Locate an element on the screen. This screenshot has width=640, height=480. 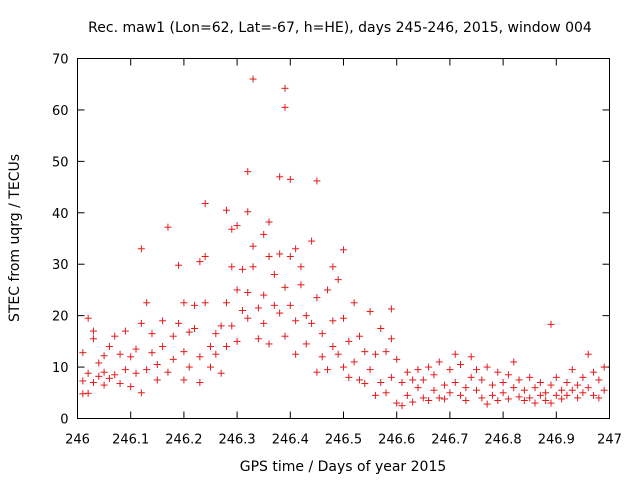
x-tick-label: 246.9 is located at coordinates (556, 440).